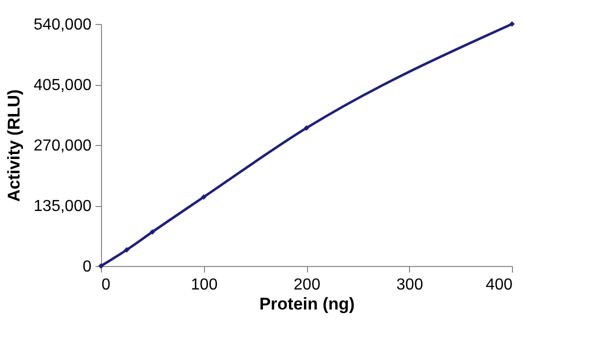 Image resolution: width=613 pixels, height=345 pixels. What do you see at coordinates (87, 267) in the screenshot?
I see `y-tick-label: 0` at bounding box center [87, 267].